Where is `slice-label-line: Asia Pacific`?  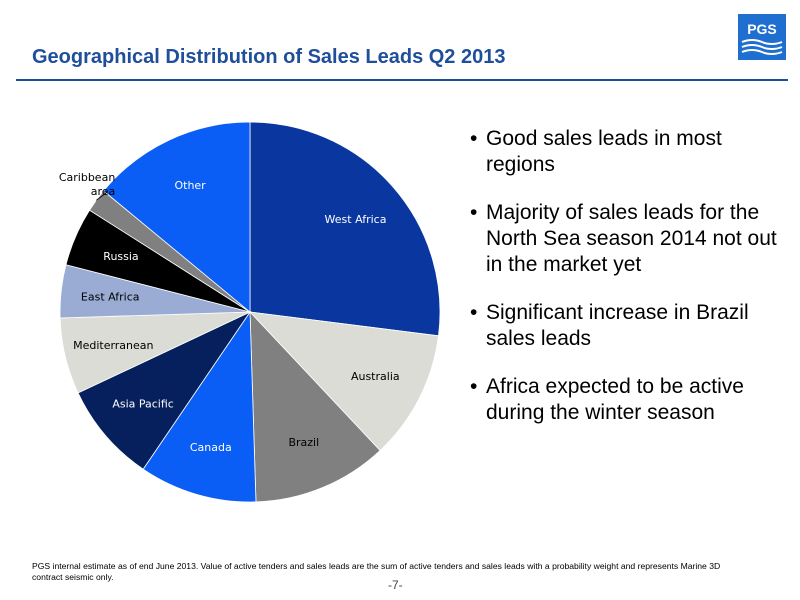 slice-label-line: Asia Pacific is located at coordinates (143, 403).